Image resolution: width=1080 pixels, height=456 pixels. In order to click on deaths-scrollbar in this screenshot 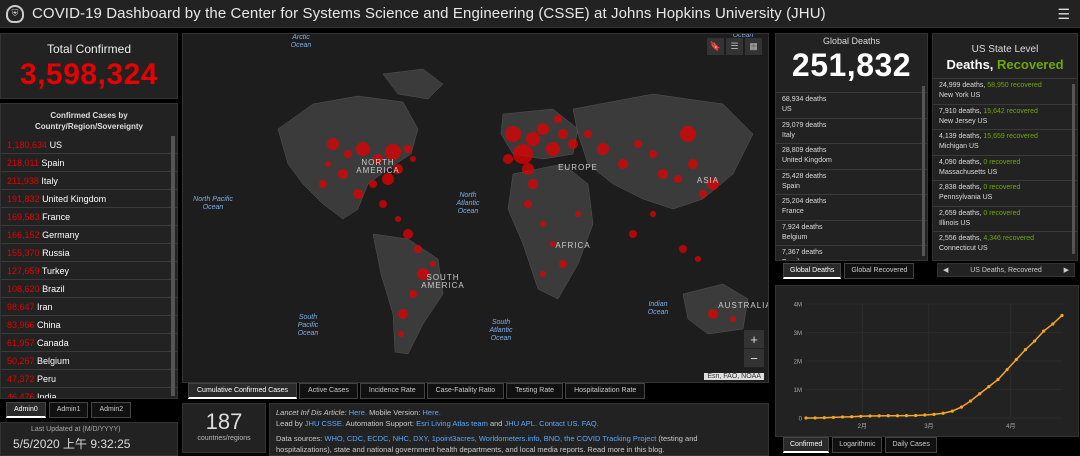, I will do `click(923, 171)`.